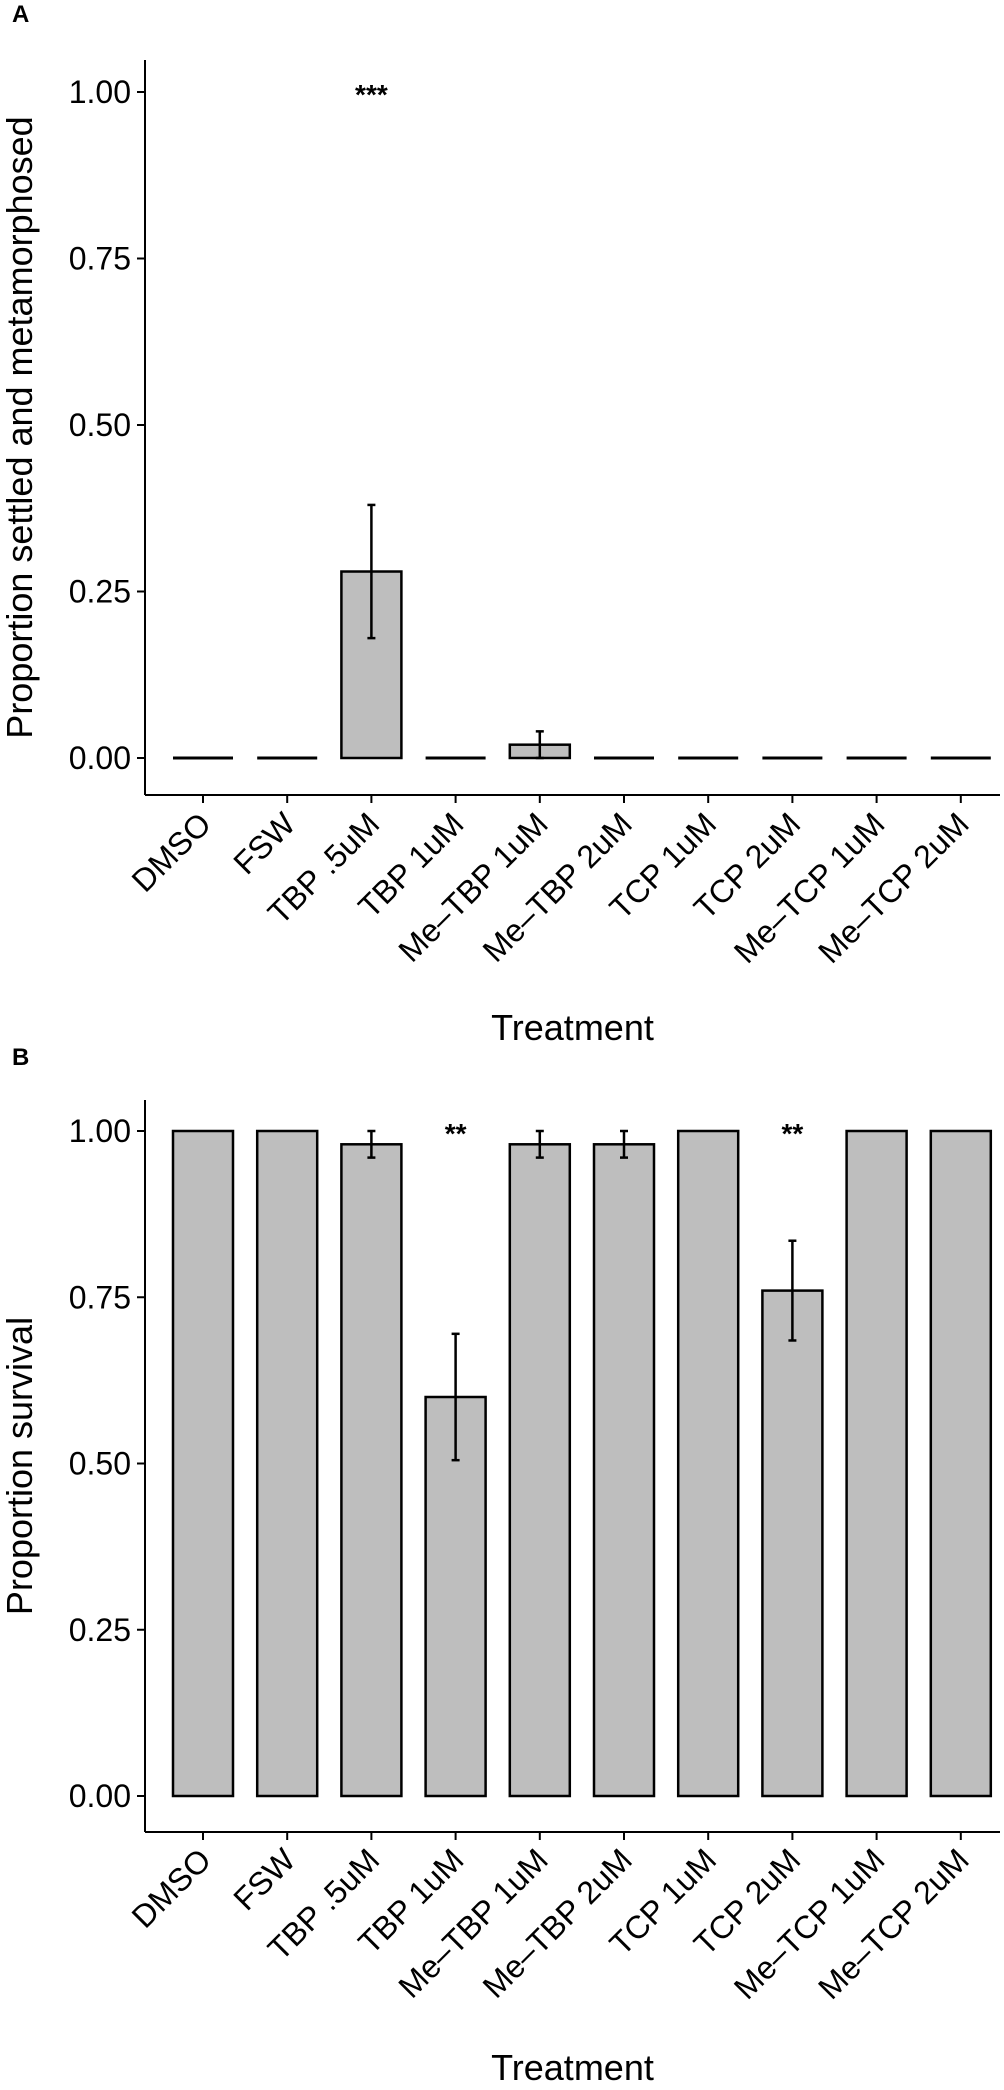  What do you see at coordinates (20, 1057) in the screenshot?
I see `panel-letter: B` at bounding box center [20, 1057].